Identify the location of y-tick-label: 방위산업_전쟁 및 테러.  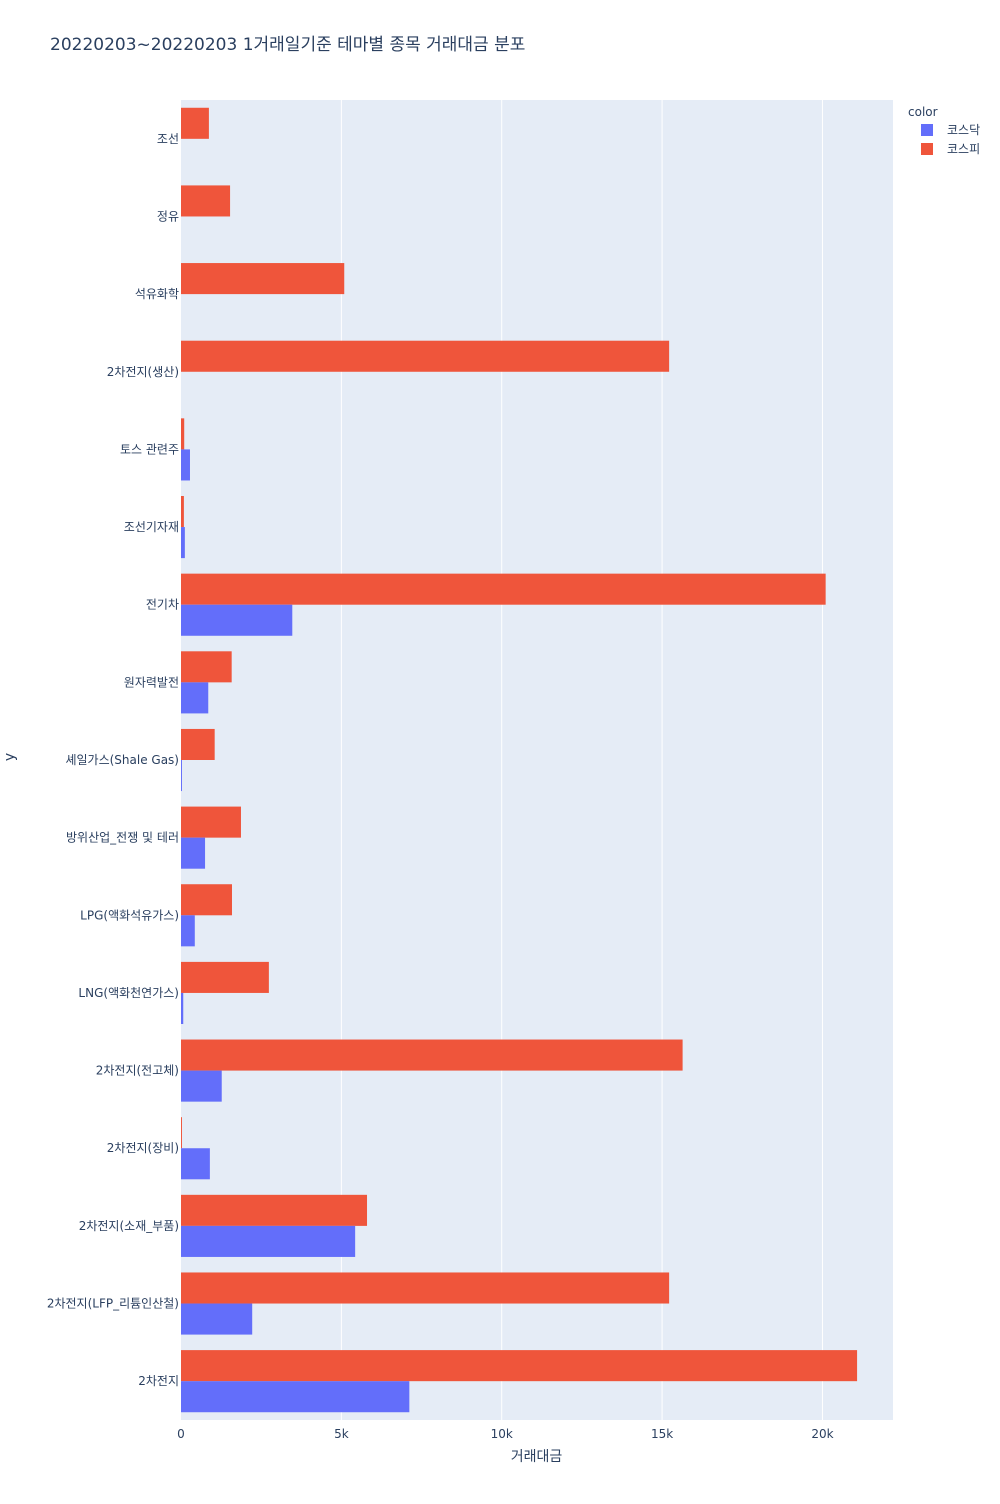
(122, 838).